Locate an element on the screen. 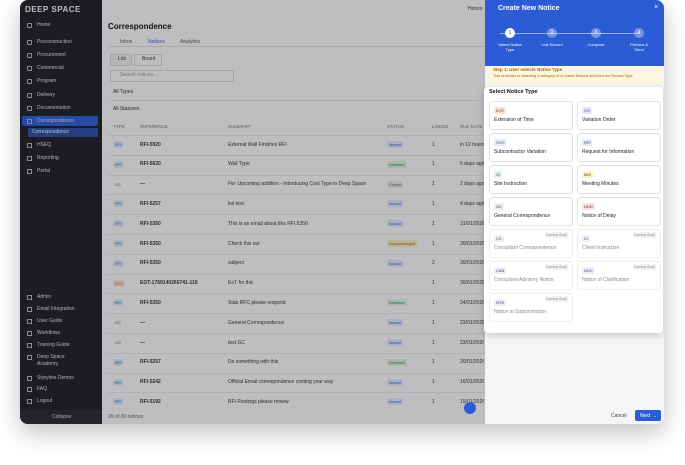 The width and height of the screenshot is (685, 465). close: × is located at coordinates (656, 7).